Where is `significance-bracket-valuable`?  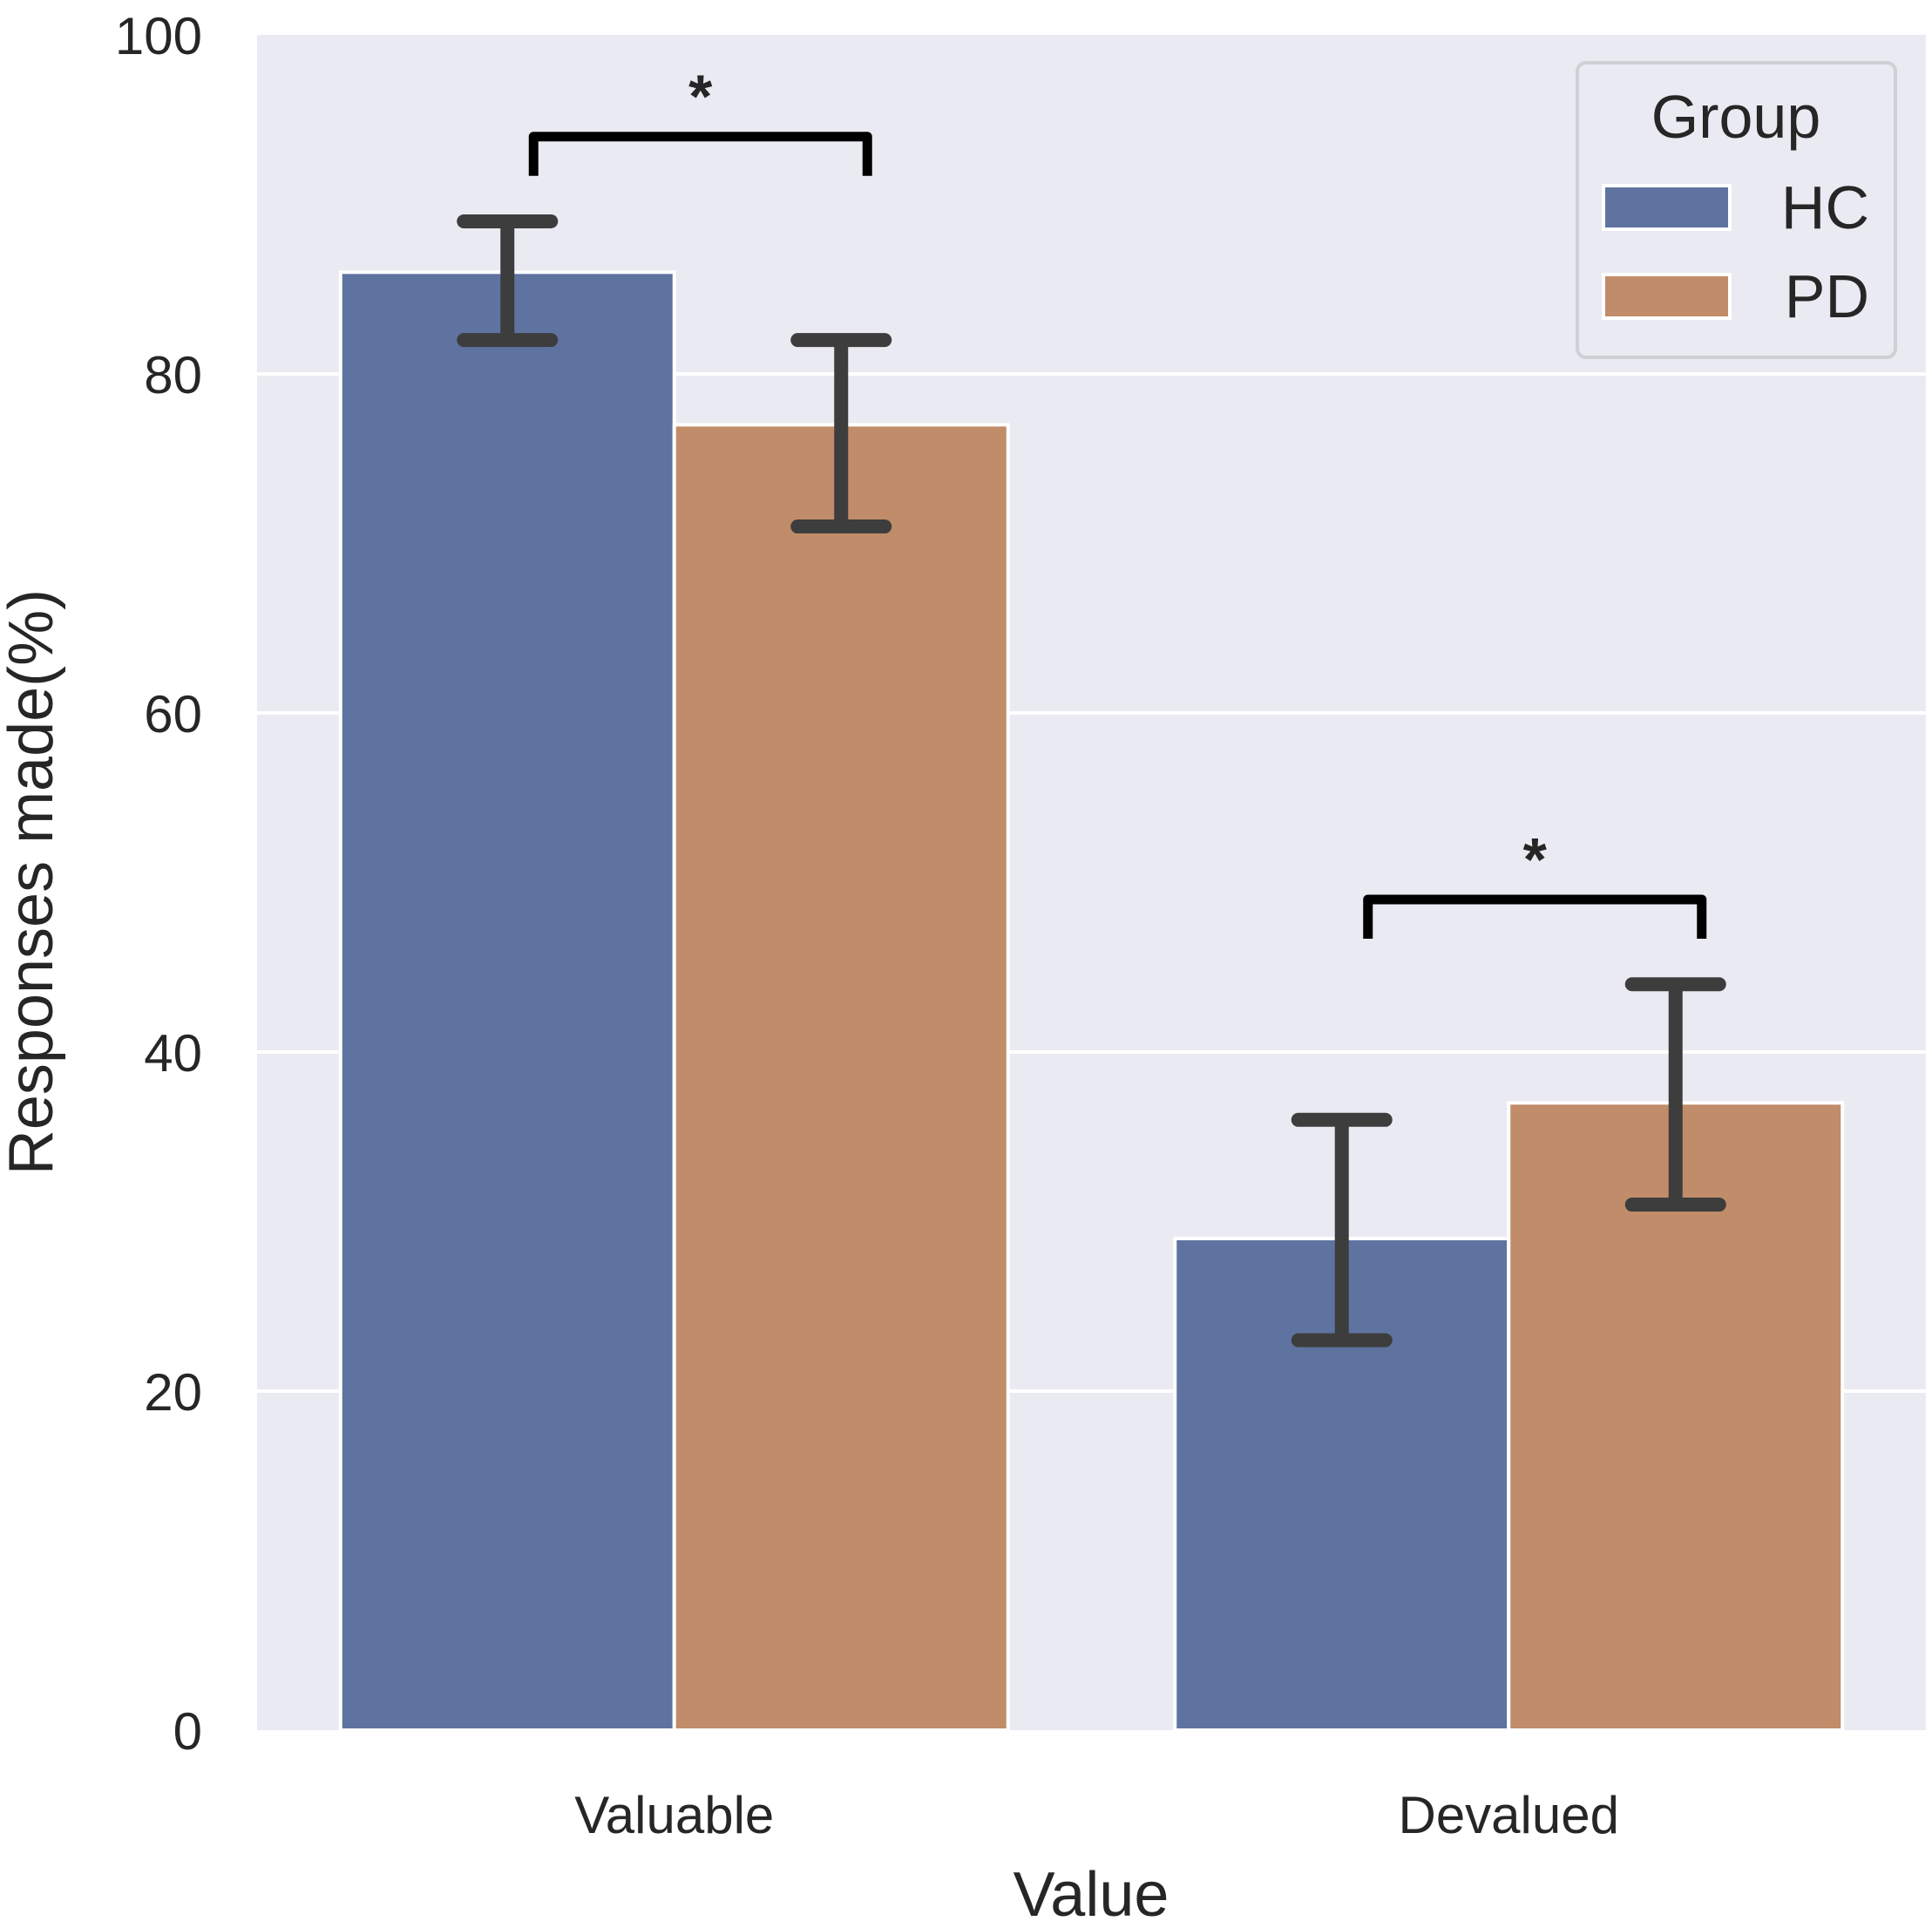
significance-bracket-valuable is located at coordinates (700, 154).